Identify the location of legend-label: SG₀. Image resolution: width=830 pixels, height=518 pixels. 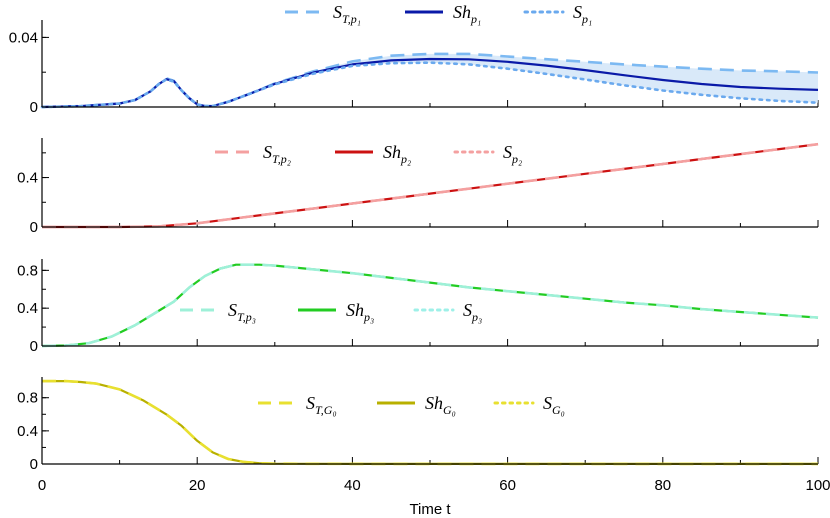
(554, 405).